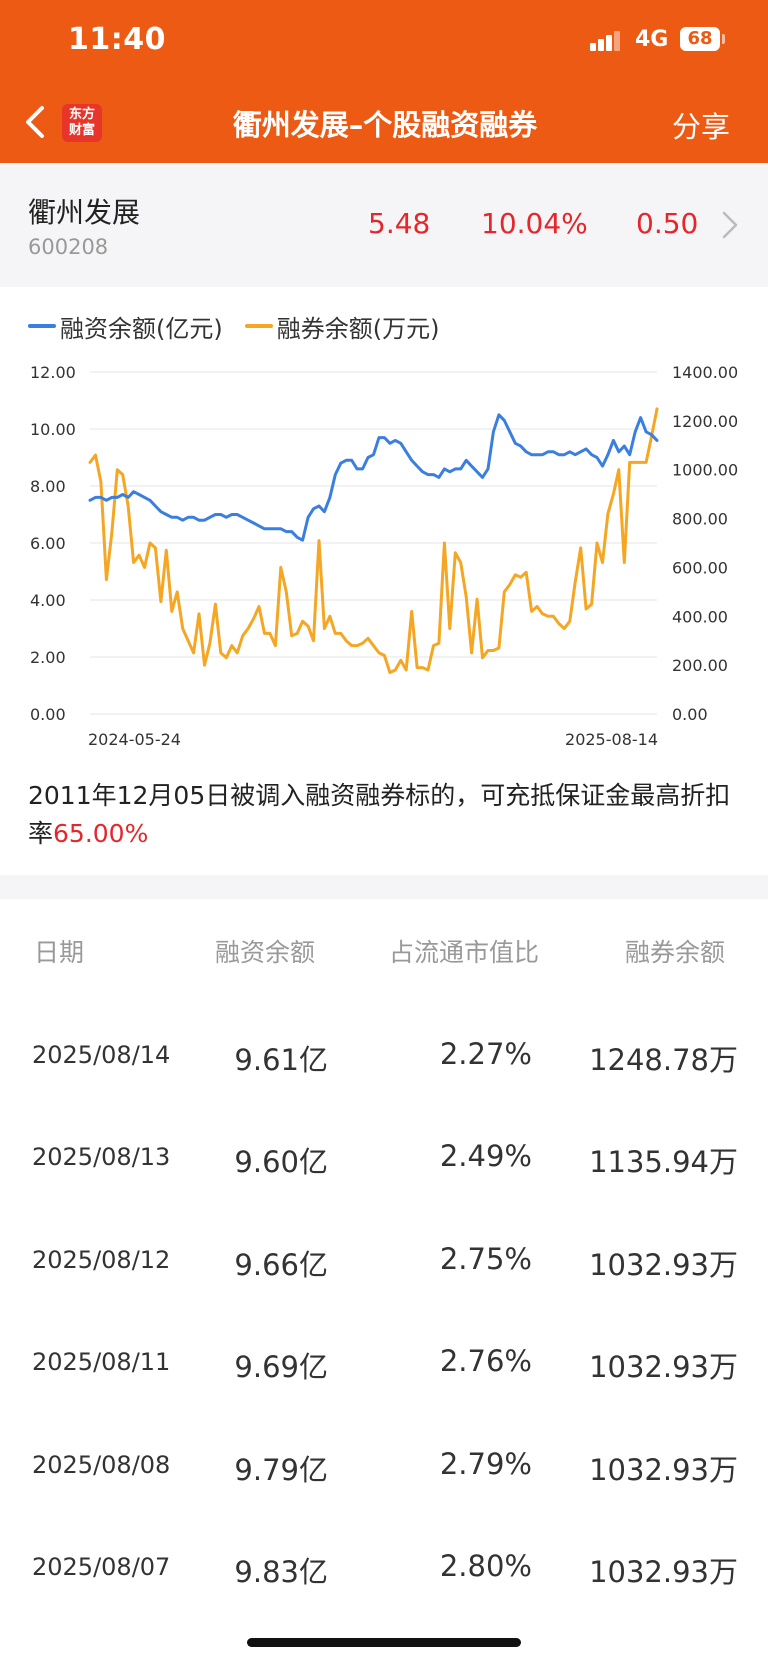 Image resolution: width=768 pixels, height=1663 pixels. What do you see at coordinates (281, 1265) in the screenshot?
I see `cell-financing: 9.66亿` at bounding box center [281, 1265].